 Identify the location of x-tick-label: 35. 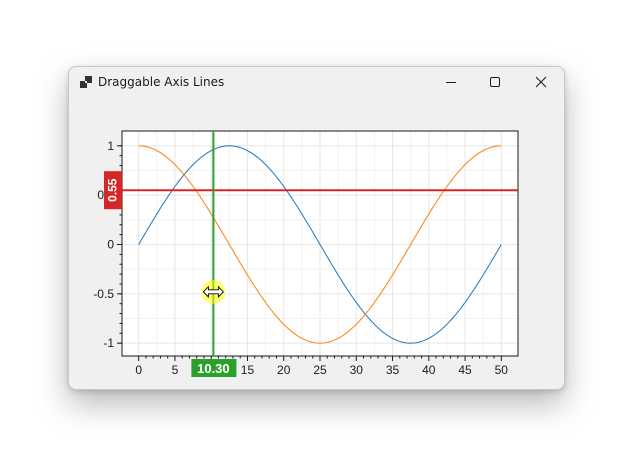
(393, 370).